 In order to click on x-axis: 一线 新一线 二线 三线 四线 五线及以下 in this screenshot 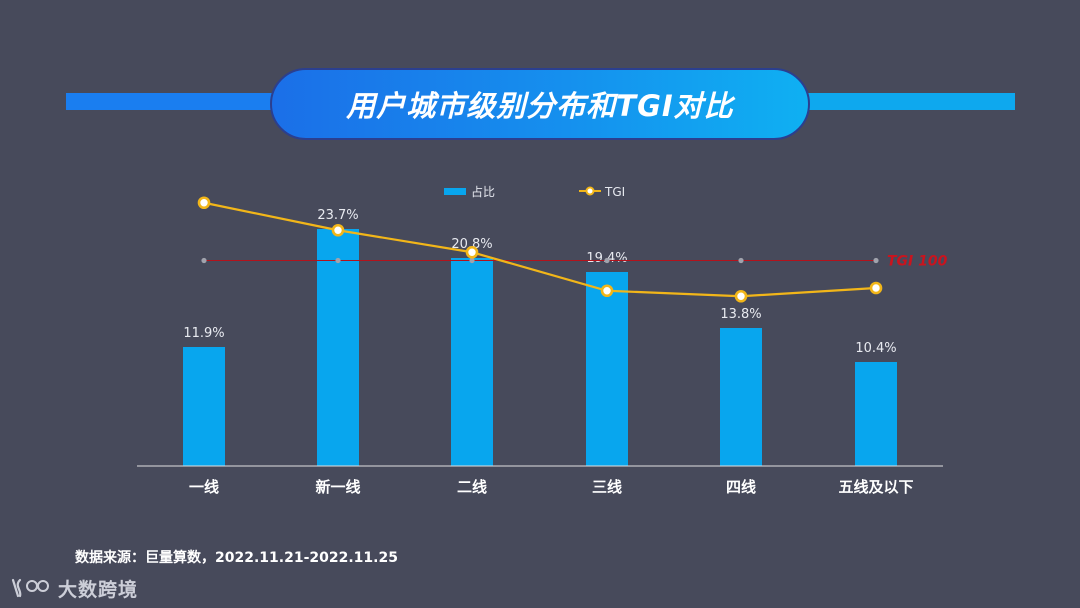, I will do `click(540, 480)`.